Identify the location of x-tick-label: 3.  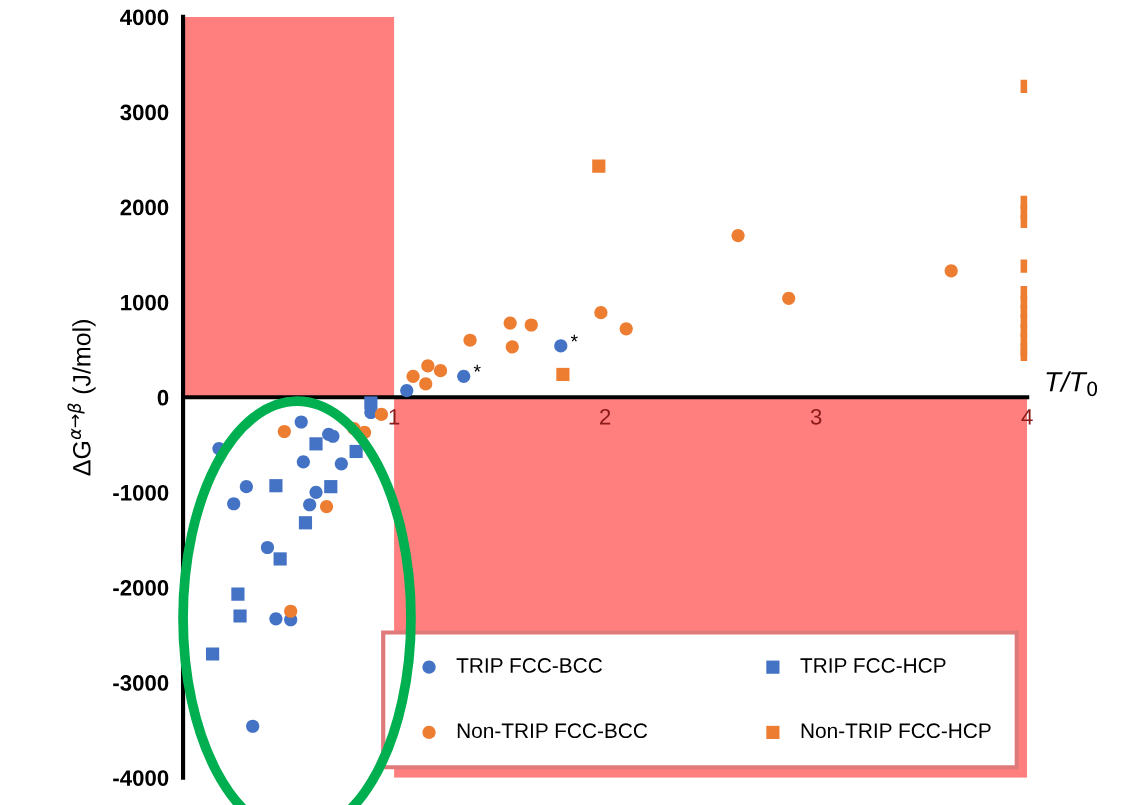
(816, 416).